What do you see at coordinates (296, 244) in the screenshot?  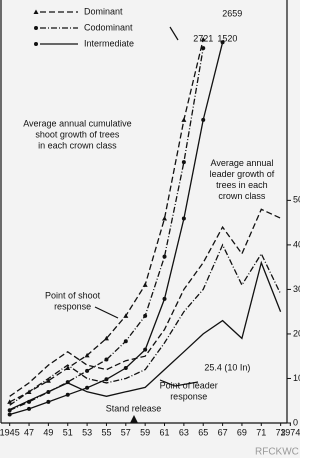 I see `y2-tick-label: 40` at bounding box center [296, 244].